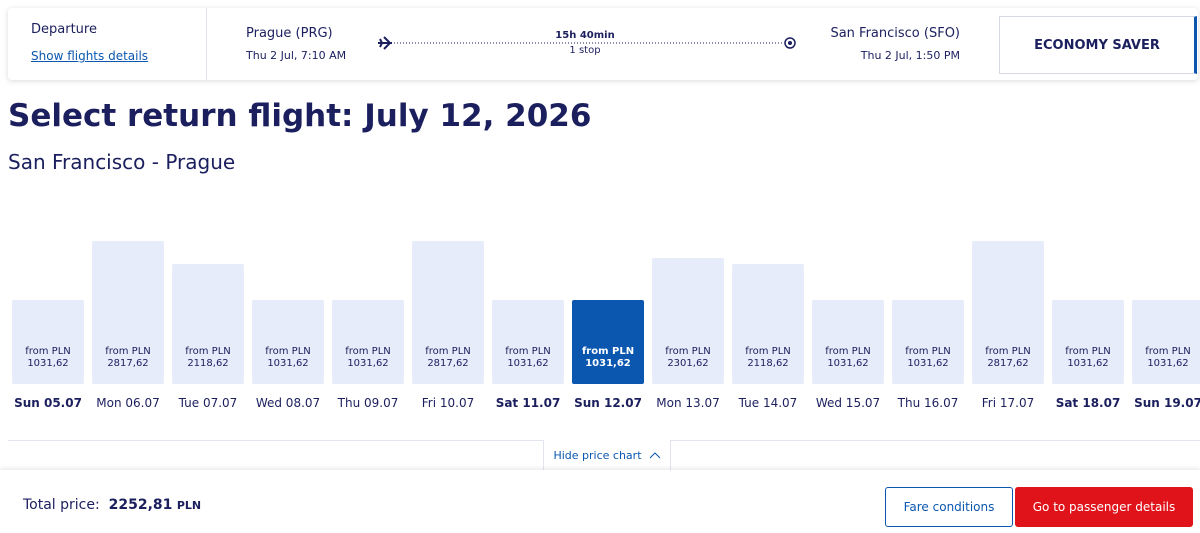 The width and height of the screenshot is (1200, 533). I want to click on date-label: Wed 15.07, so click(848, 403).